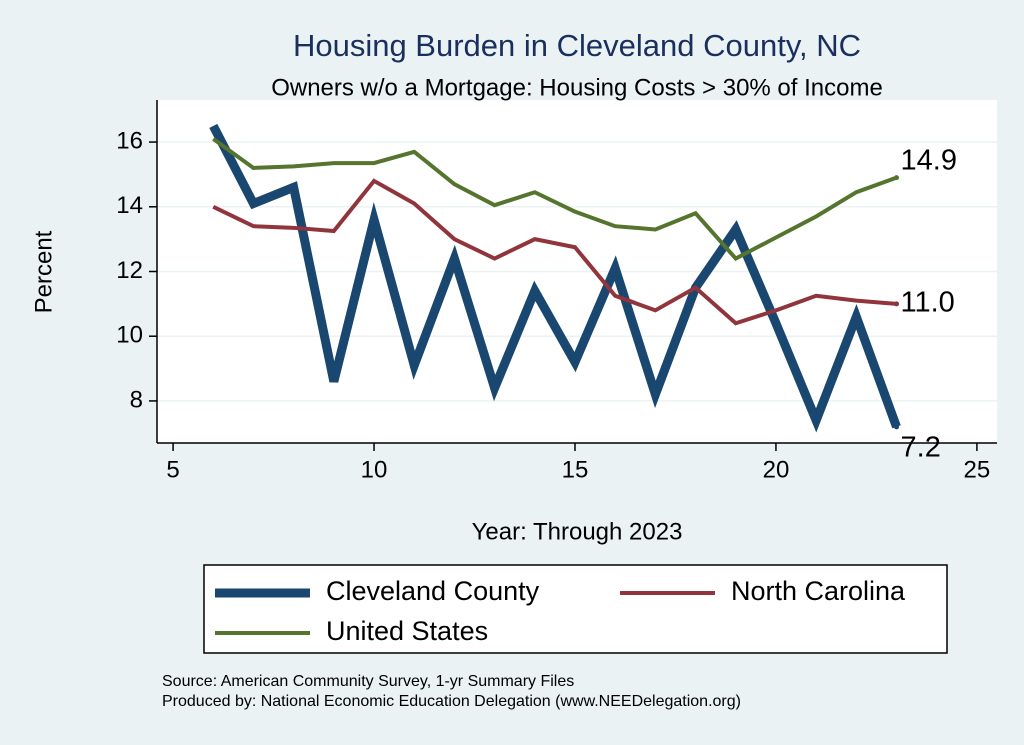 This screenshot has width=1024, height=745. What do you see at coordinates (776, 469) in the screenshot?
I see `x-tick-label: 20` at bounding box center [776, 469].